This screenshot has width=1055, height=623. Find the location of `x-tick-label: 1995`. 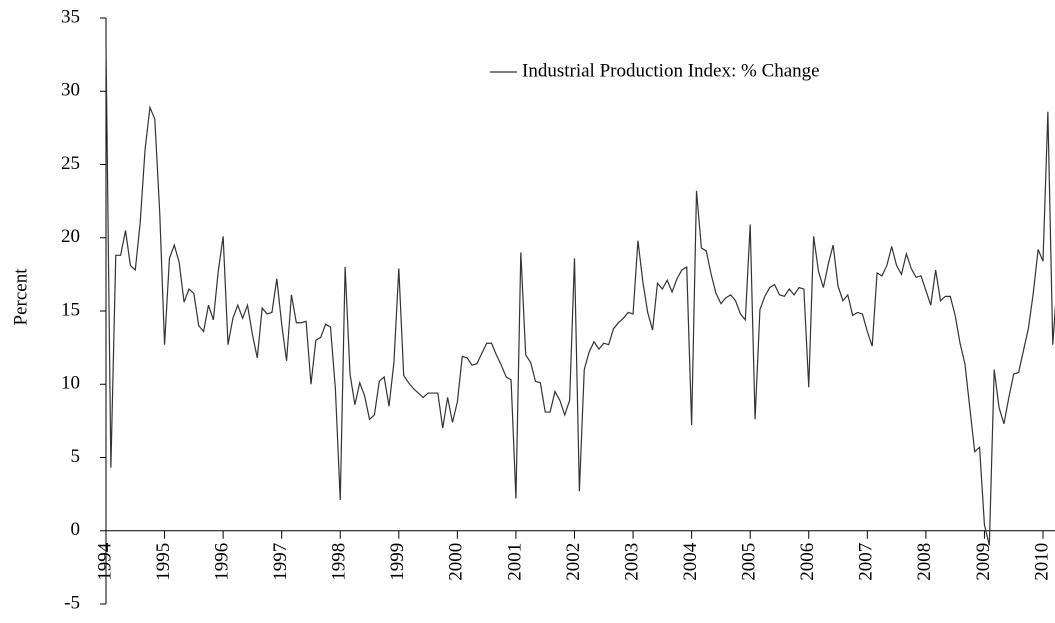

x-tick-label: 1995 is located at coordinates (163, 562).